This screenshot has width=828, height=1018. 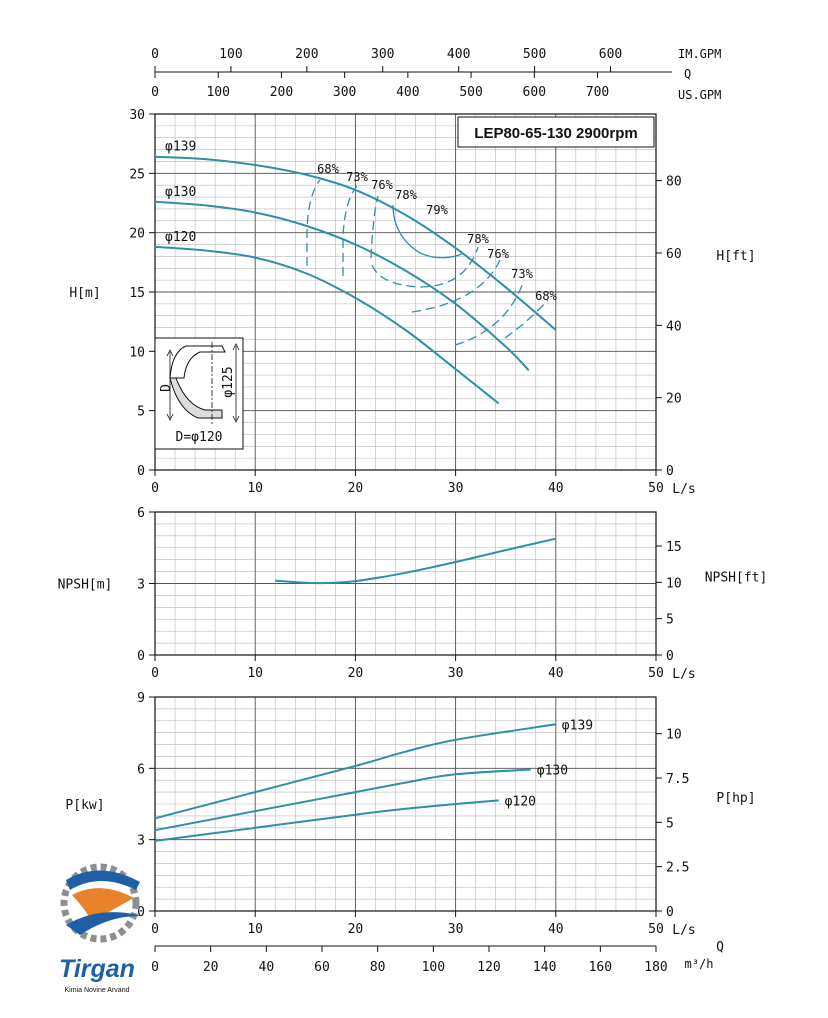 What do you see at coordinates (735, 798) in the screenshot?
I see `y-right-axis-label: P[hp]` at bounding box center [735, 798].